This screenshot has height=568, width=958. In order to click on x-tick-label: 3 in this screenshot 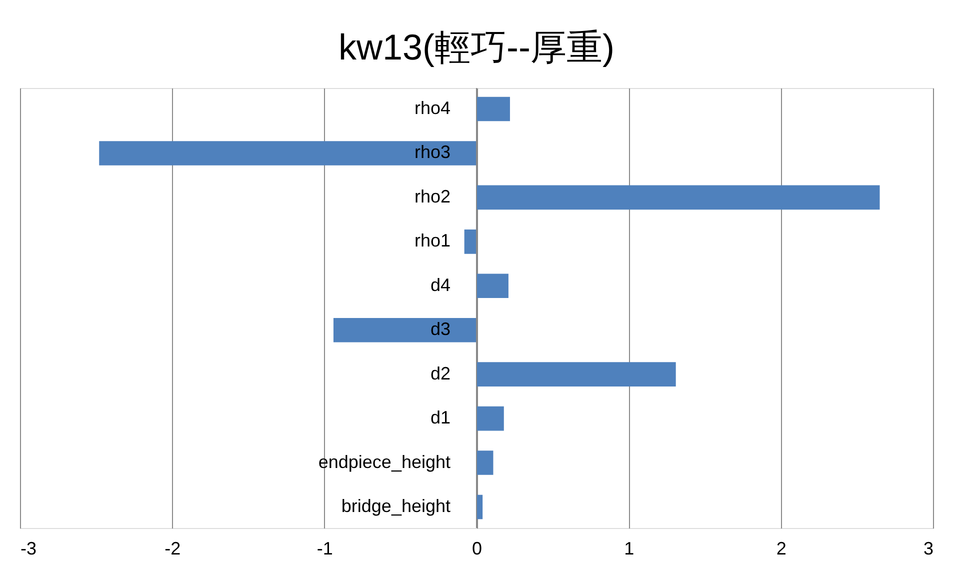, I will do `click(928, 548)`.